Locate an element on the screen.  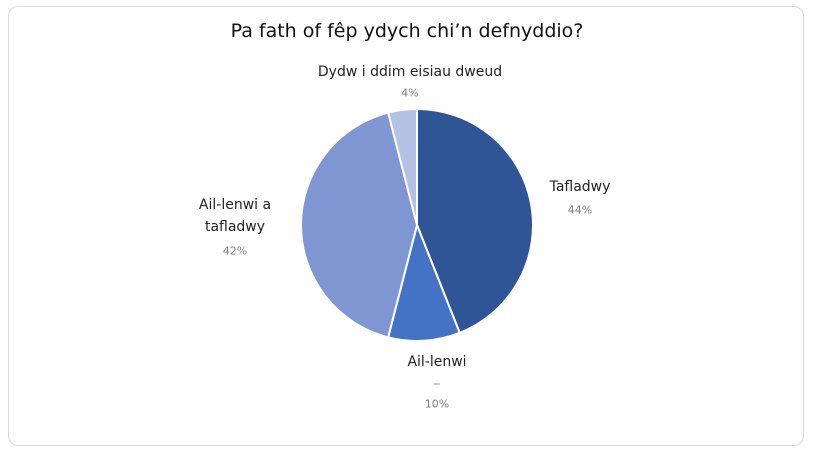
slice-label: Ail-lenwi a tafladwy is located at coordinates (235, 216).